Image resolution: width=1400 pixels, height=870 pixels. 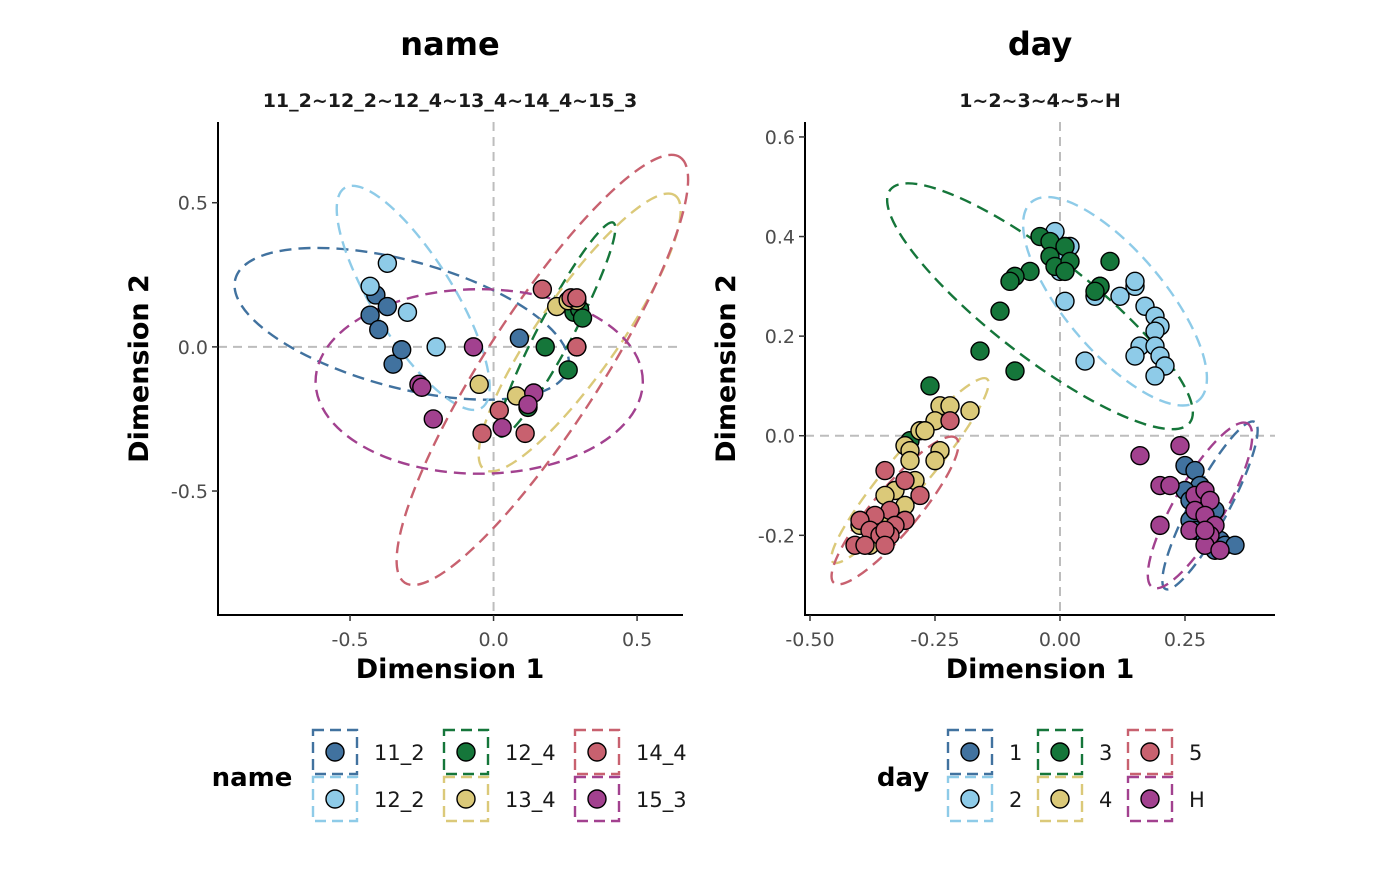 What do you see at coordinates (630, 752) in the screenshot?
I see `legend-item-14_4: 14_4` at bounding box center [630, 752].